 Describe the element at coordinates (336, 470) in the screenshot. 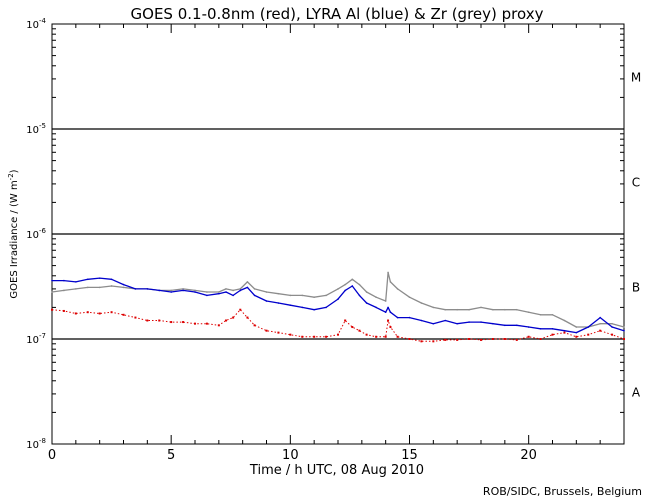

I see `x-axis-label: Time / h UTC, 08 Aug 2010` at that location.